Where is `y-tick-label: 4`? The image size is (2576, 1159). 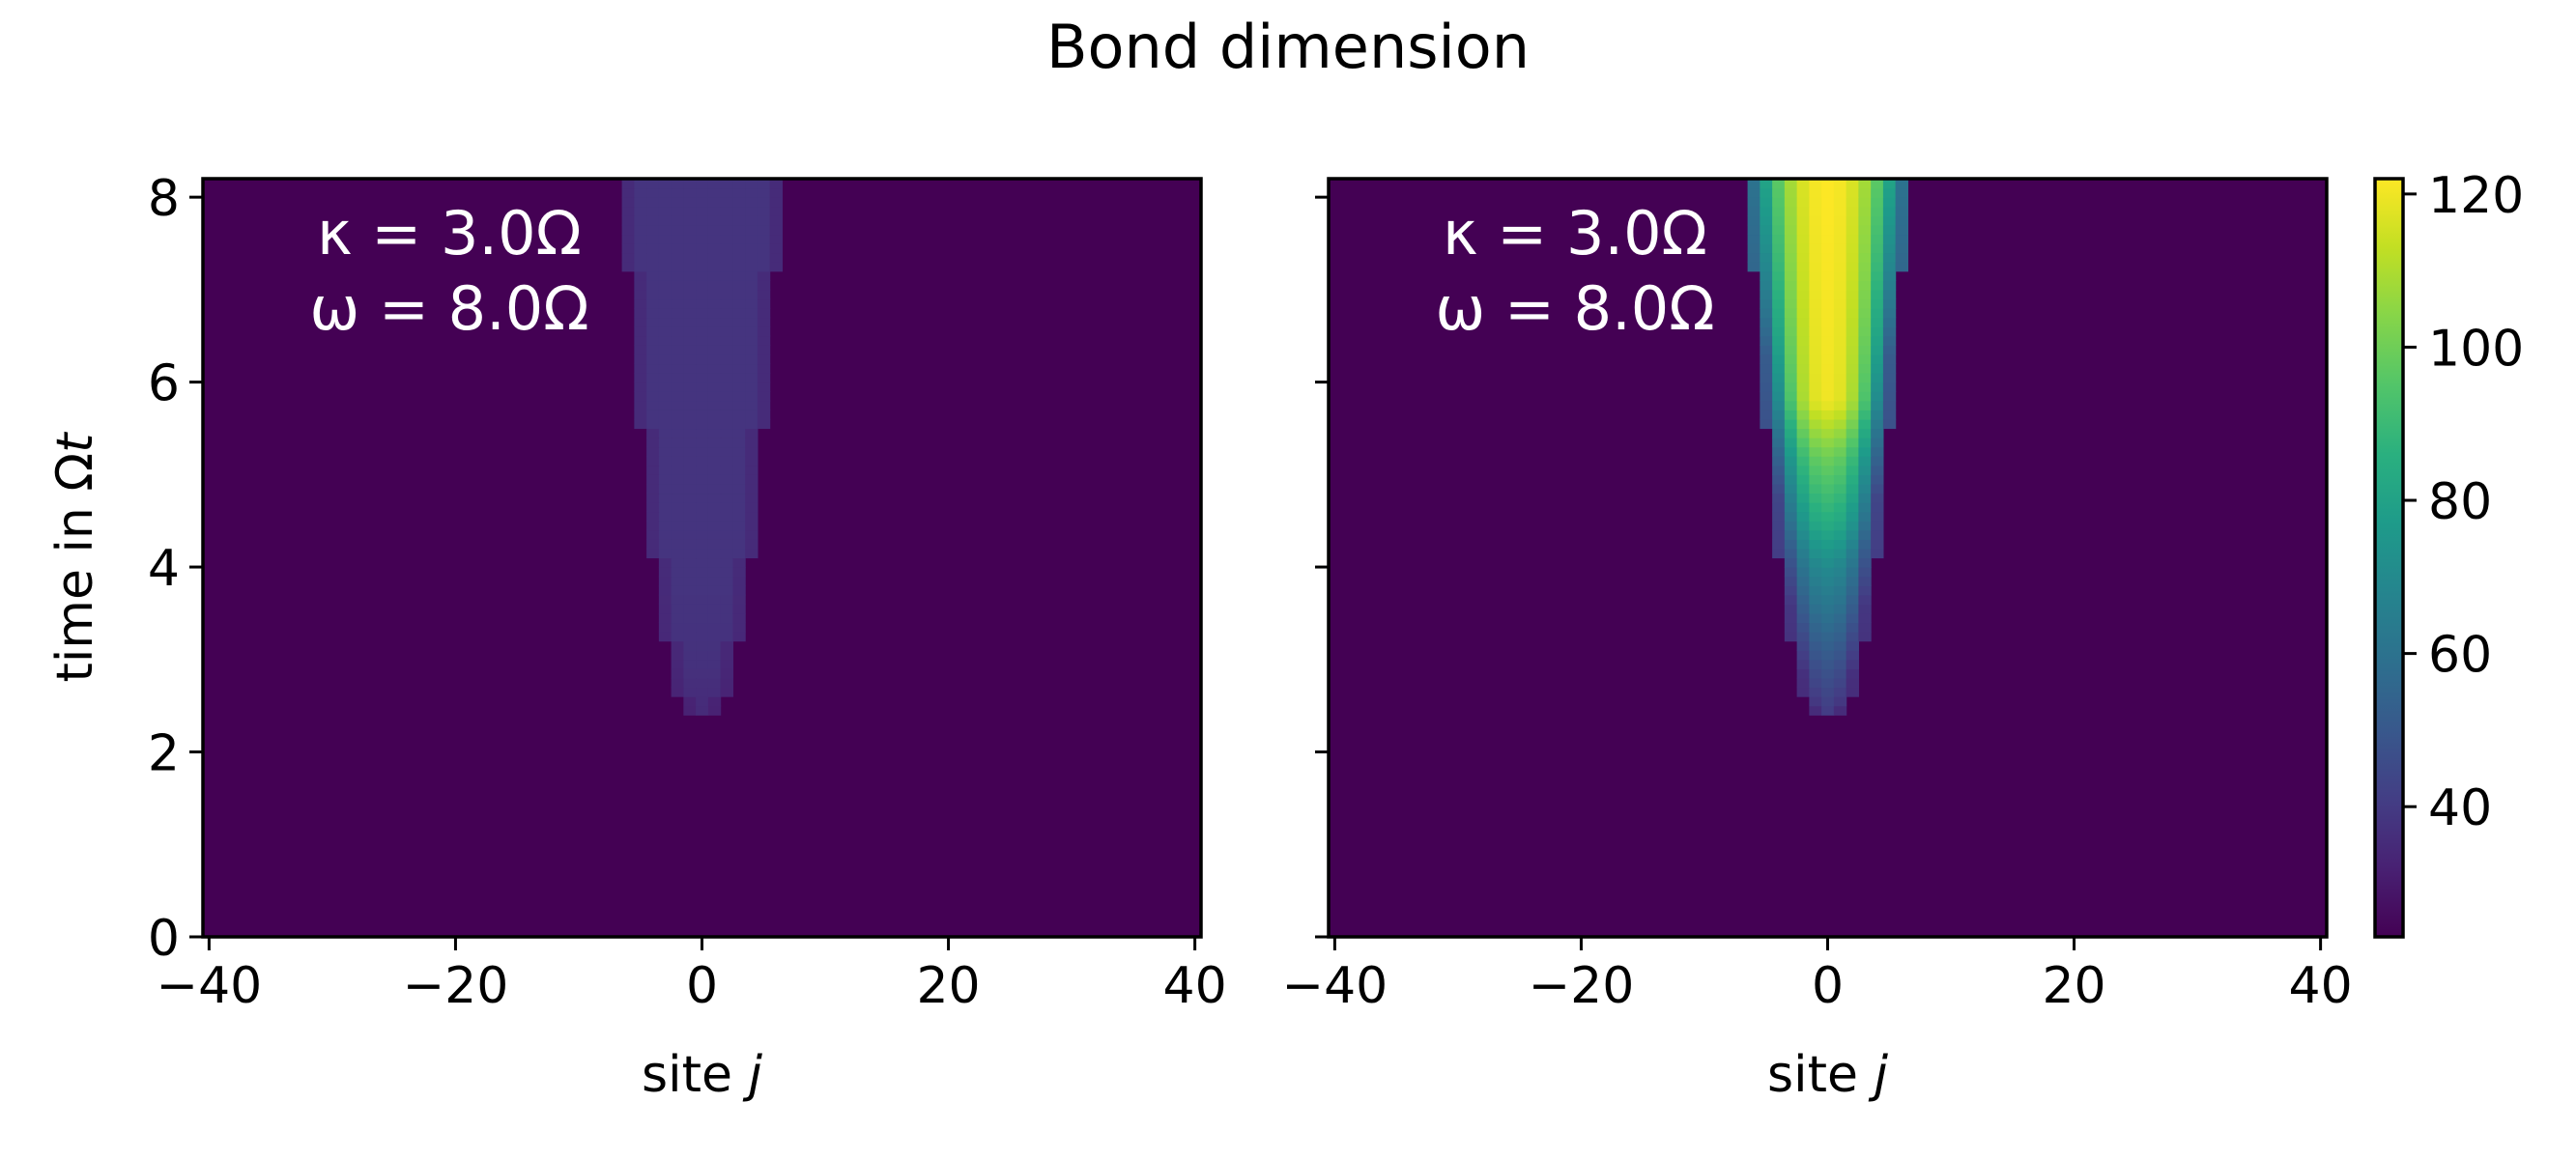 y-tick-label: 4 is located at coordinates (164, 569).